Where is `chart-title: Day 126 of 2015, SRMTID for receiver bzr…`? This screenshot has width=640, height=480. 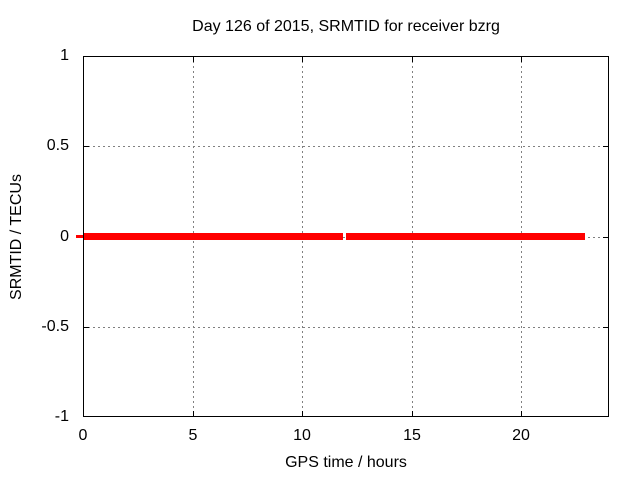
chart-title: Day 126 of 2015, SRMTID for receiver bzr… is located at coordinates (346, 26).